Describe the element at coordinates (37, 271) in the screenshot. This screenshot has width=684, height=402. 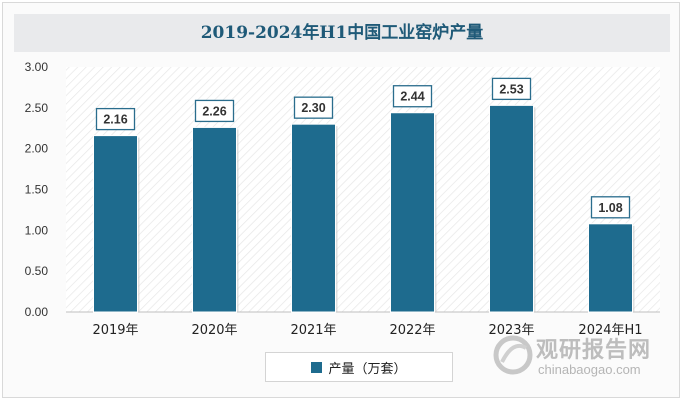
I see `y-tick-label: 0.50` at that location.